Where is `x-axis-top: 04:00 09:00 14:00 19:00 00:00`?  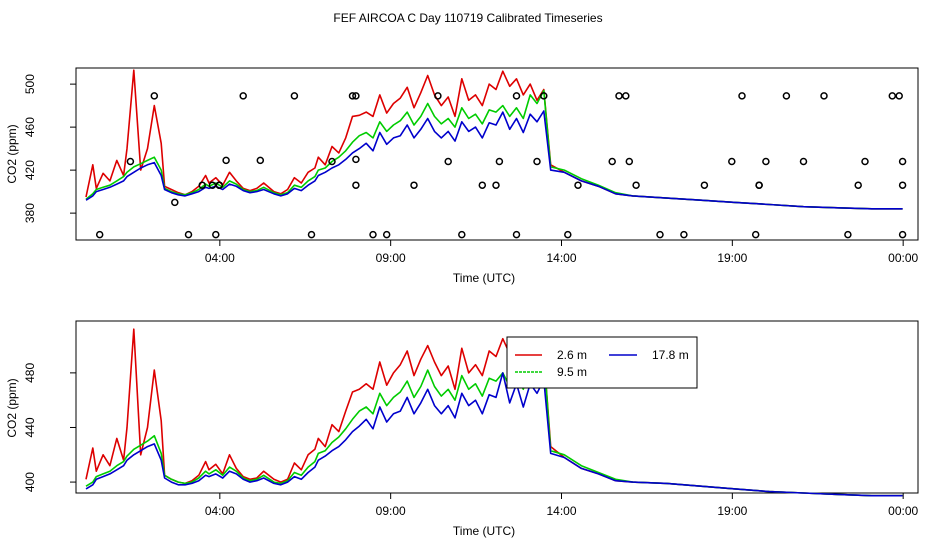
x-axis-top: 04:00 09:00 14:00 19:00 00:00 is located at coordinates (562, 252).